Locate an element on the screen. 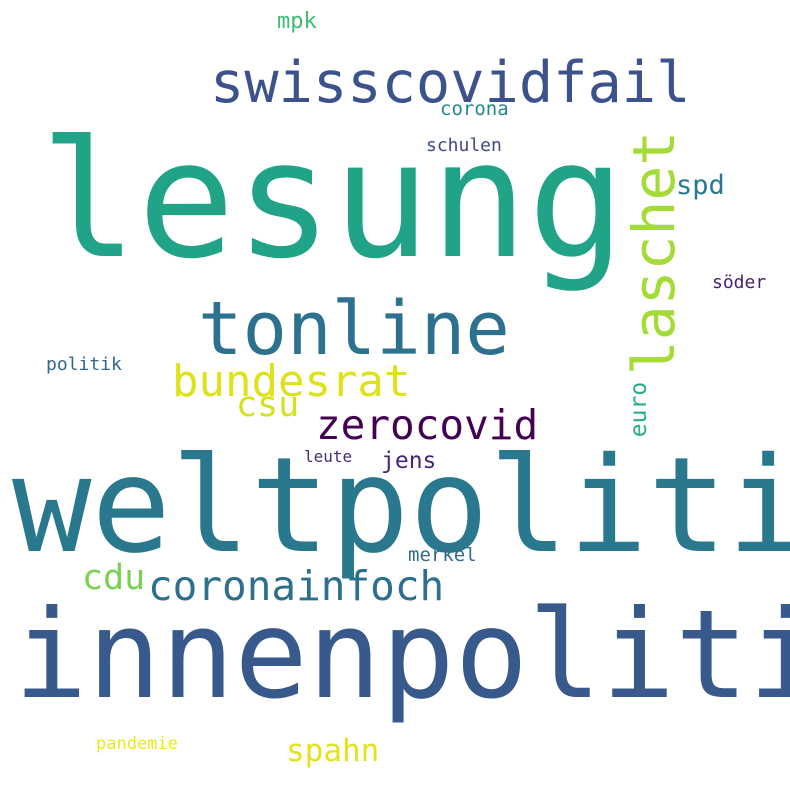  word-zerocovid: zerocovid is located at coordinates (427, 425).